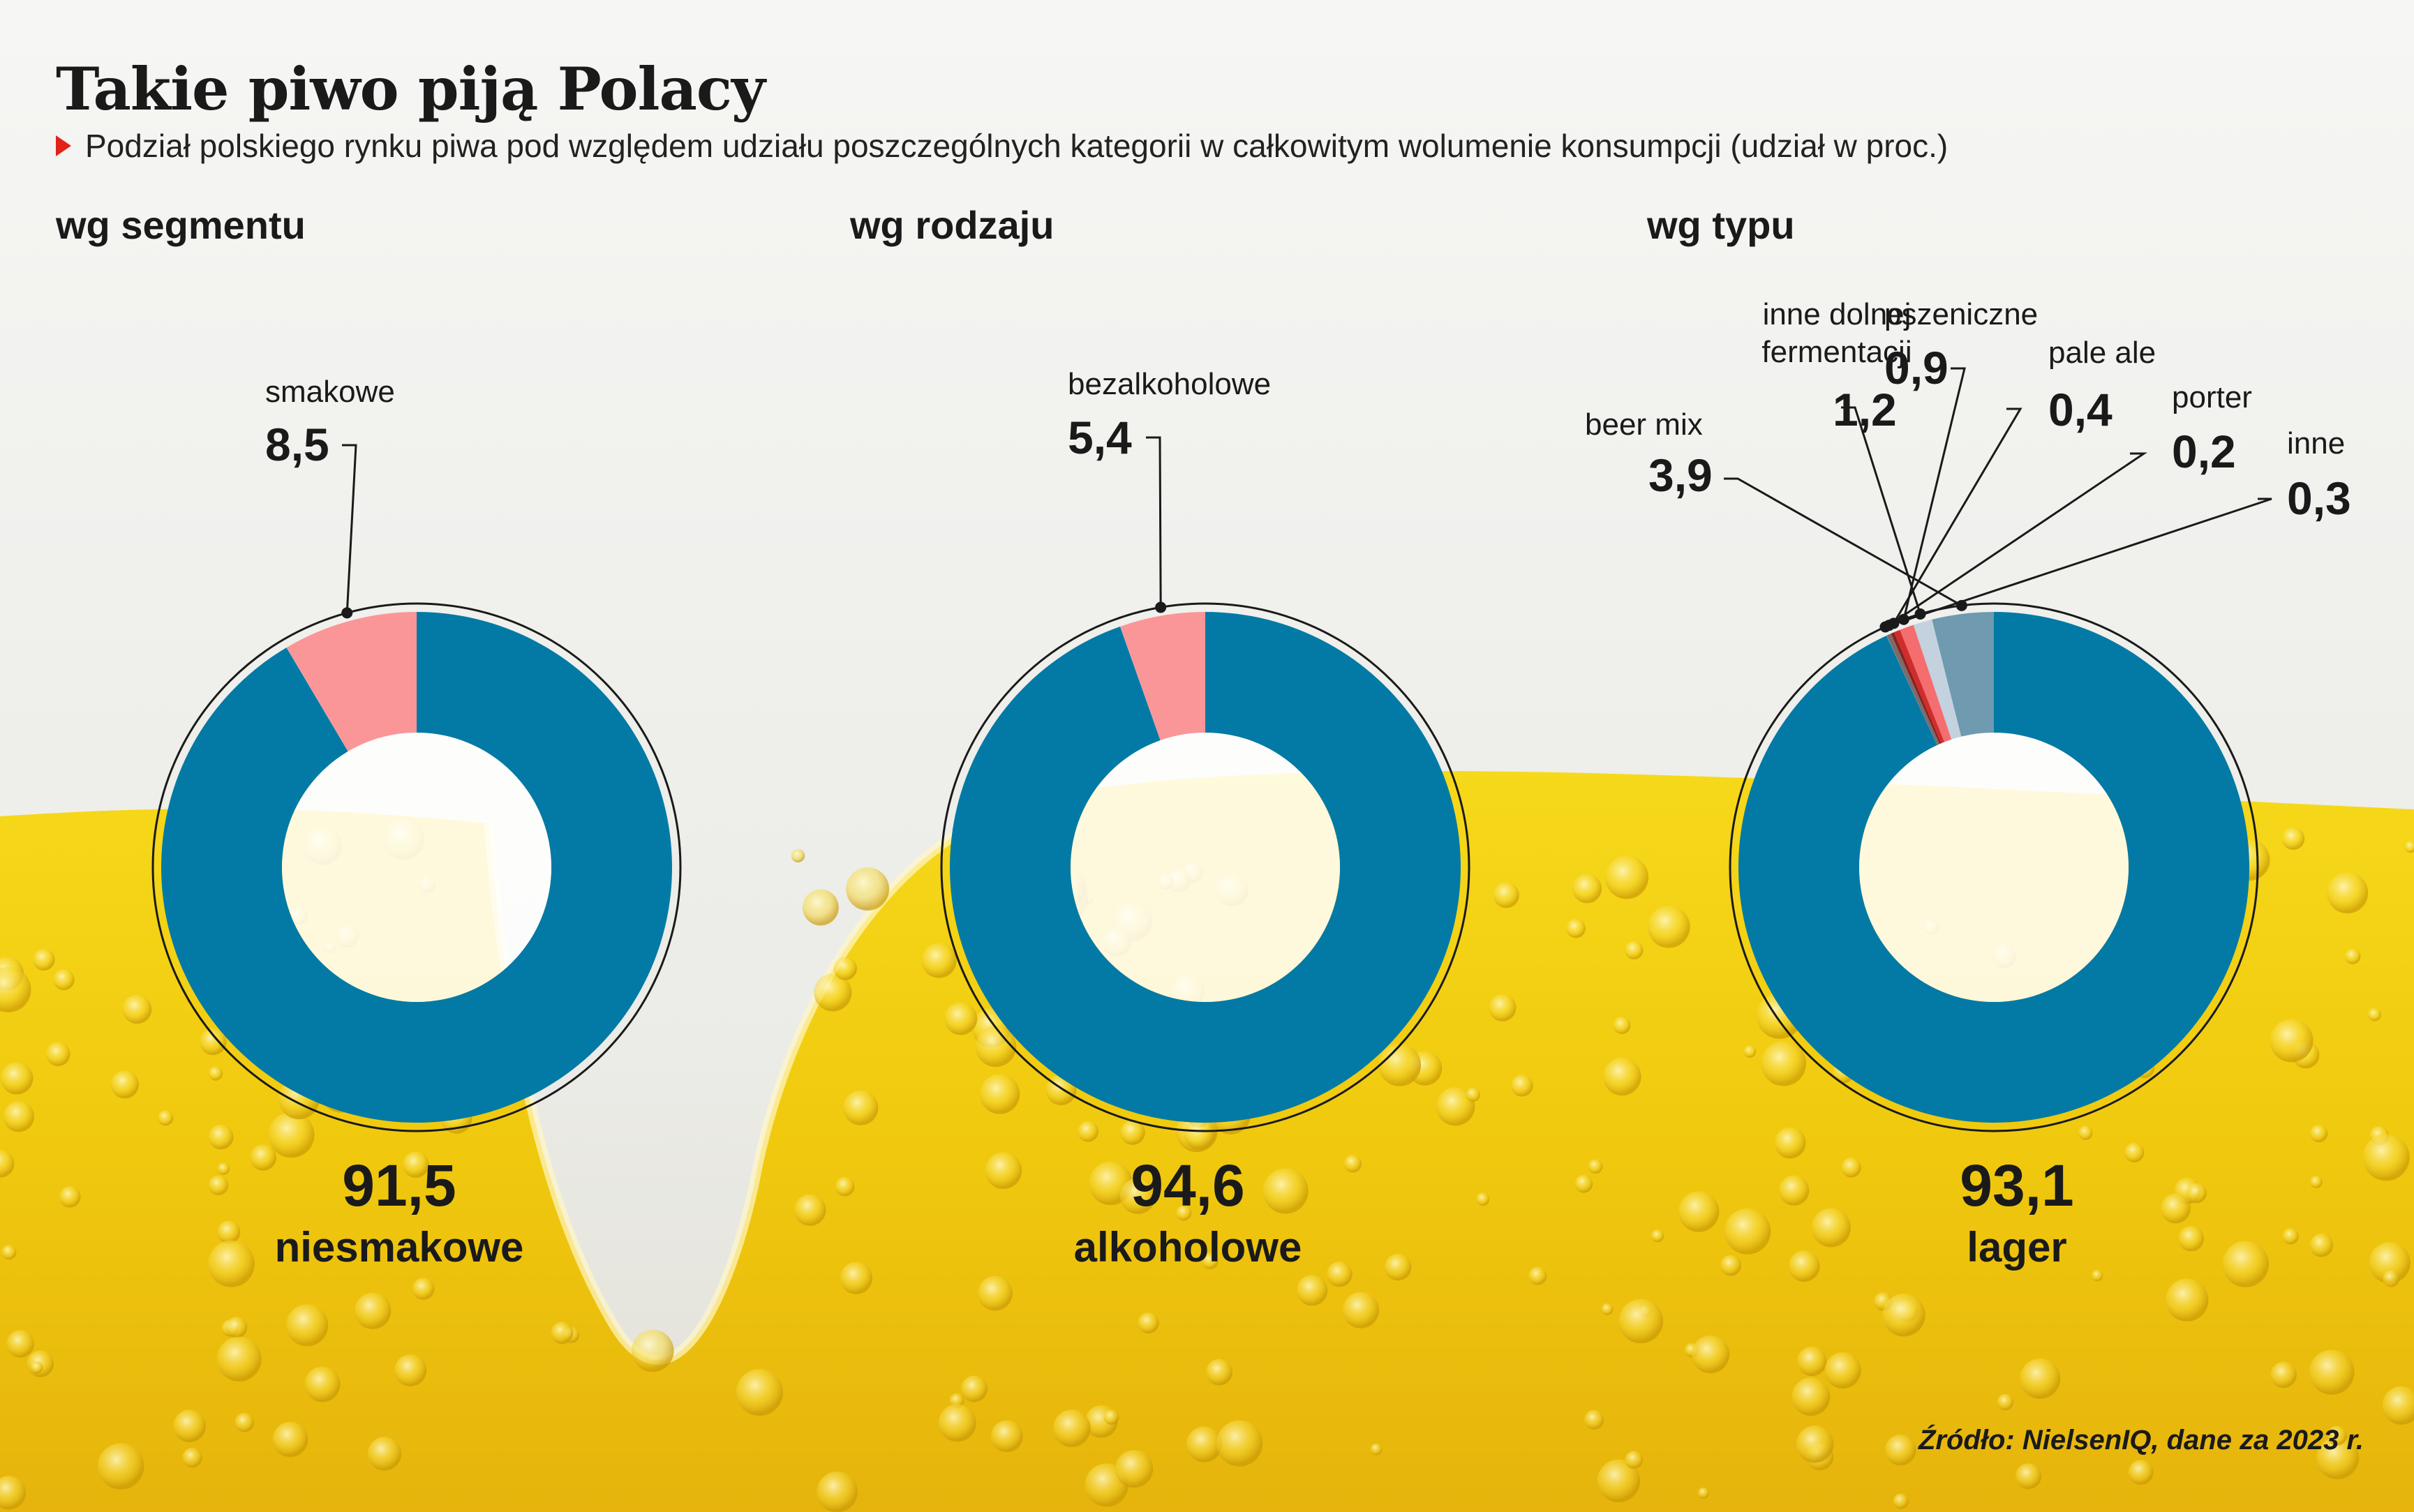  I want to click on slice-alkoholowe, so click(1206, 867).